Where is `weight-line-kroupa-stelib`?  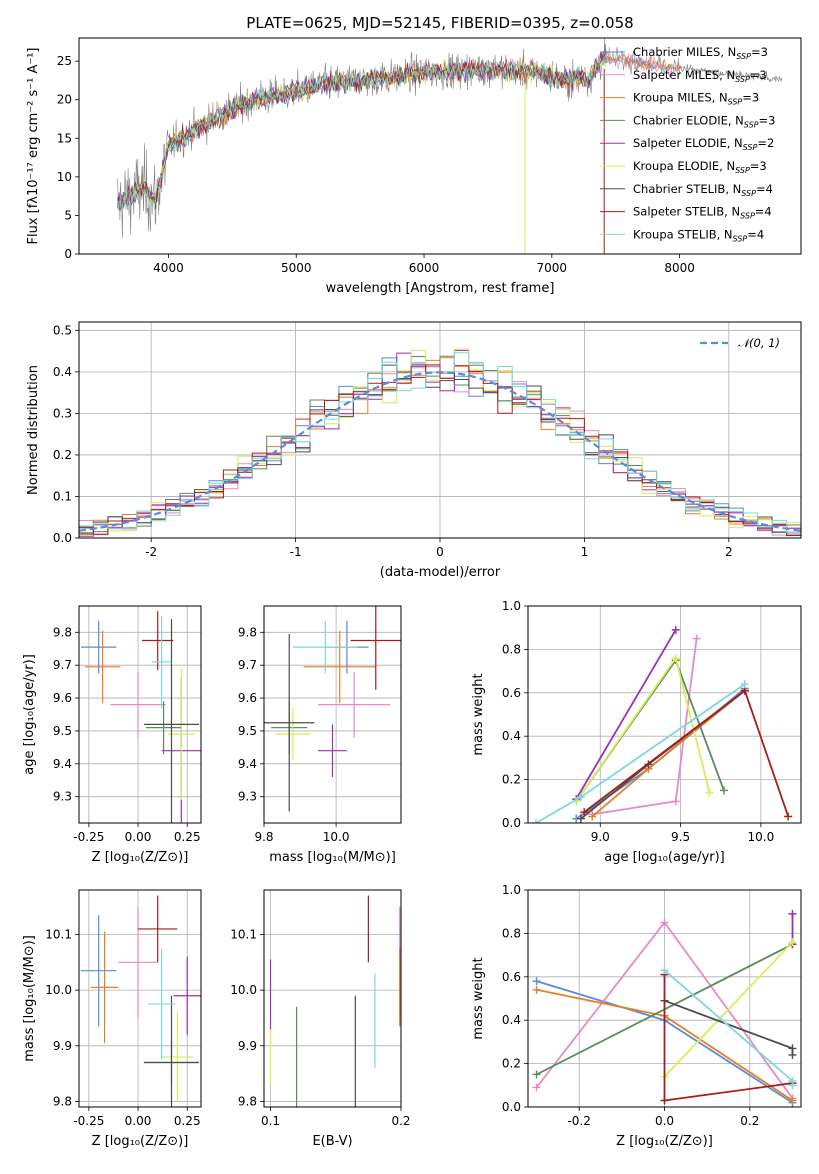 weight-line-kroupa-stelib is located at coordinates (640, 753).